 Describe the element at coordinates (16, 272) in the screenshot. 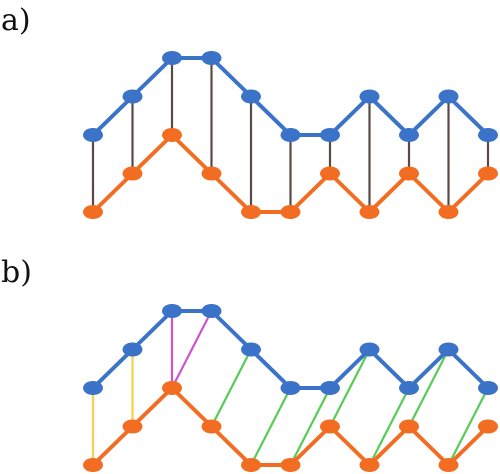

I see `panel-b-label: b)` at that location.